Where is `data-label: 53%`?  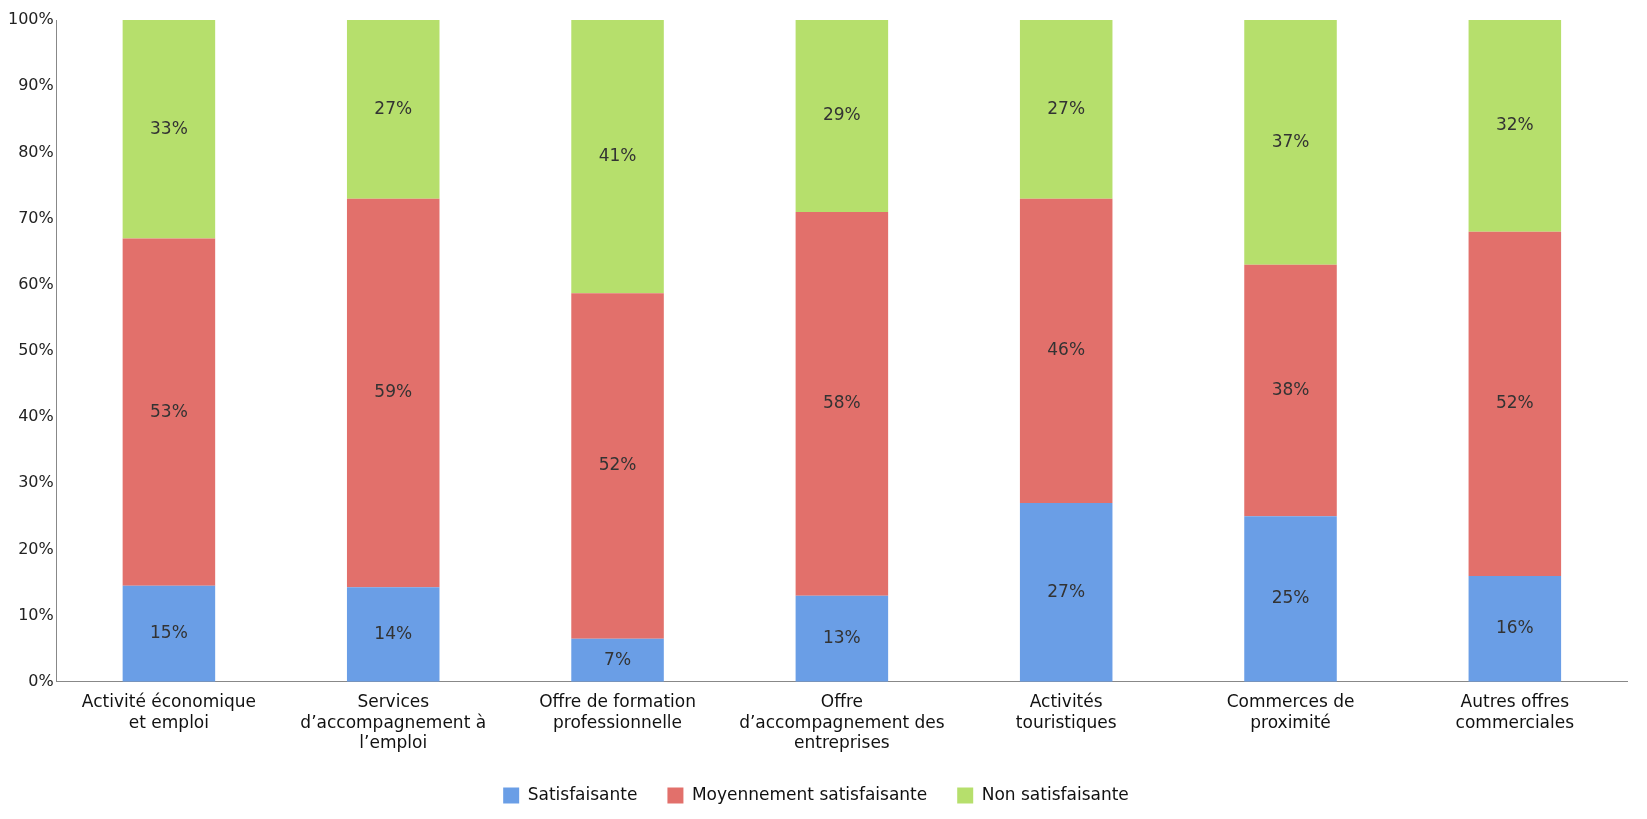
data-label: 53% is located at coordinates (169, 410).